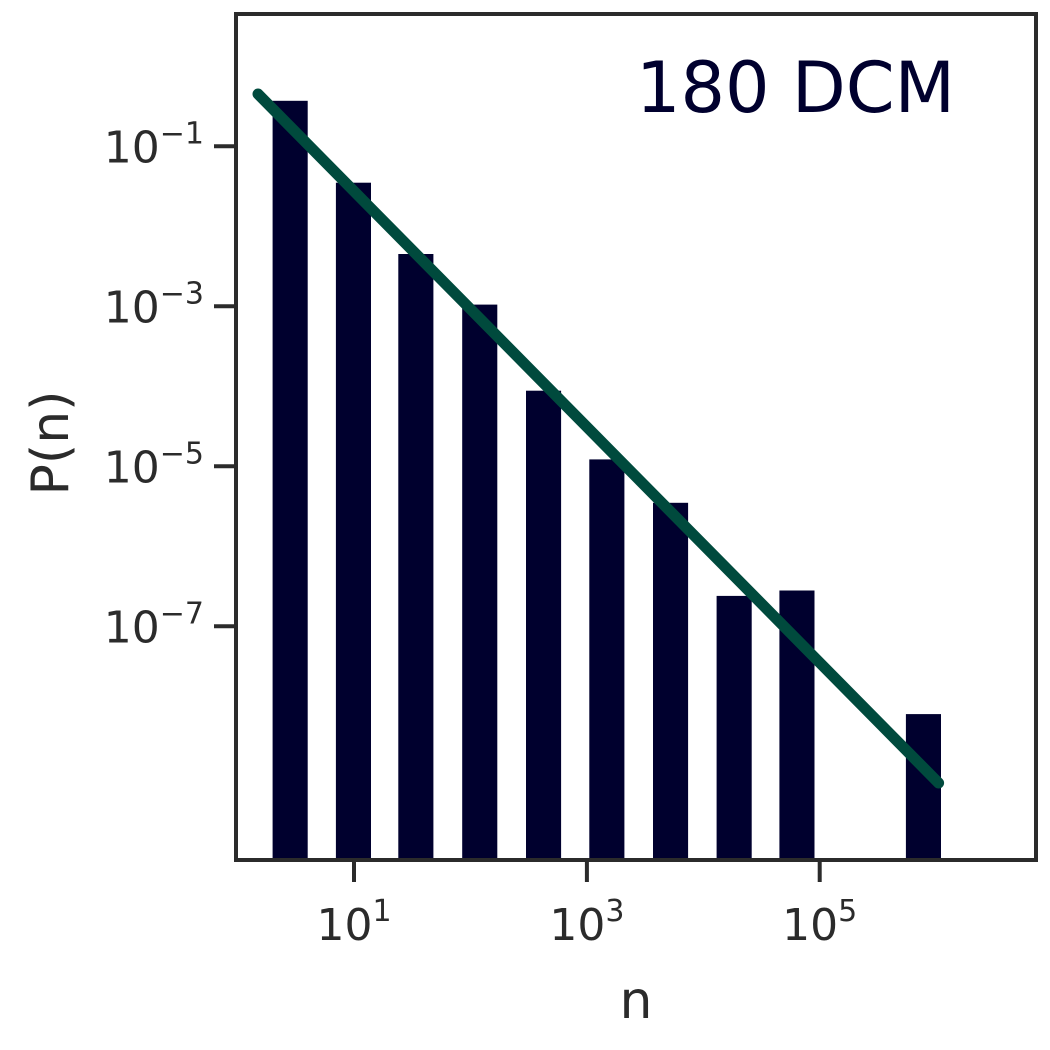 The height and width of the screenshot is (1050, 1050). What do you see at coordinates (636, 1001) in the screenshot?
I see `x-axis-label: n` at bounding box center [636, 1001].